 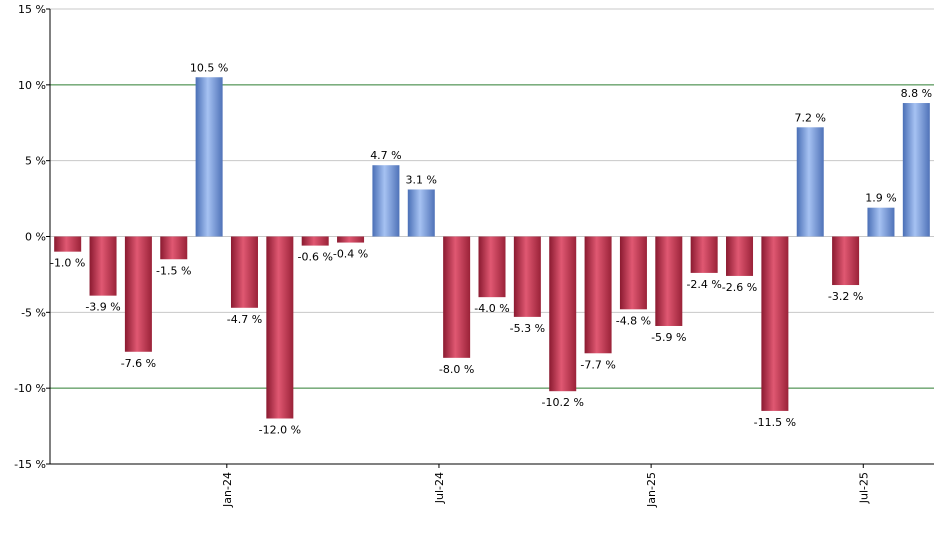 I want to click on y-tick-label: -5 %, so click(x=33, y=312).